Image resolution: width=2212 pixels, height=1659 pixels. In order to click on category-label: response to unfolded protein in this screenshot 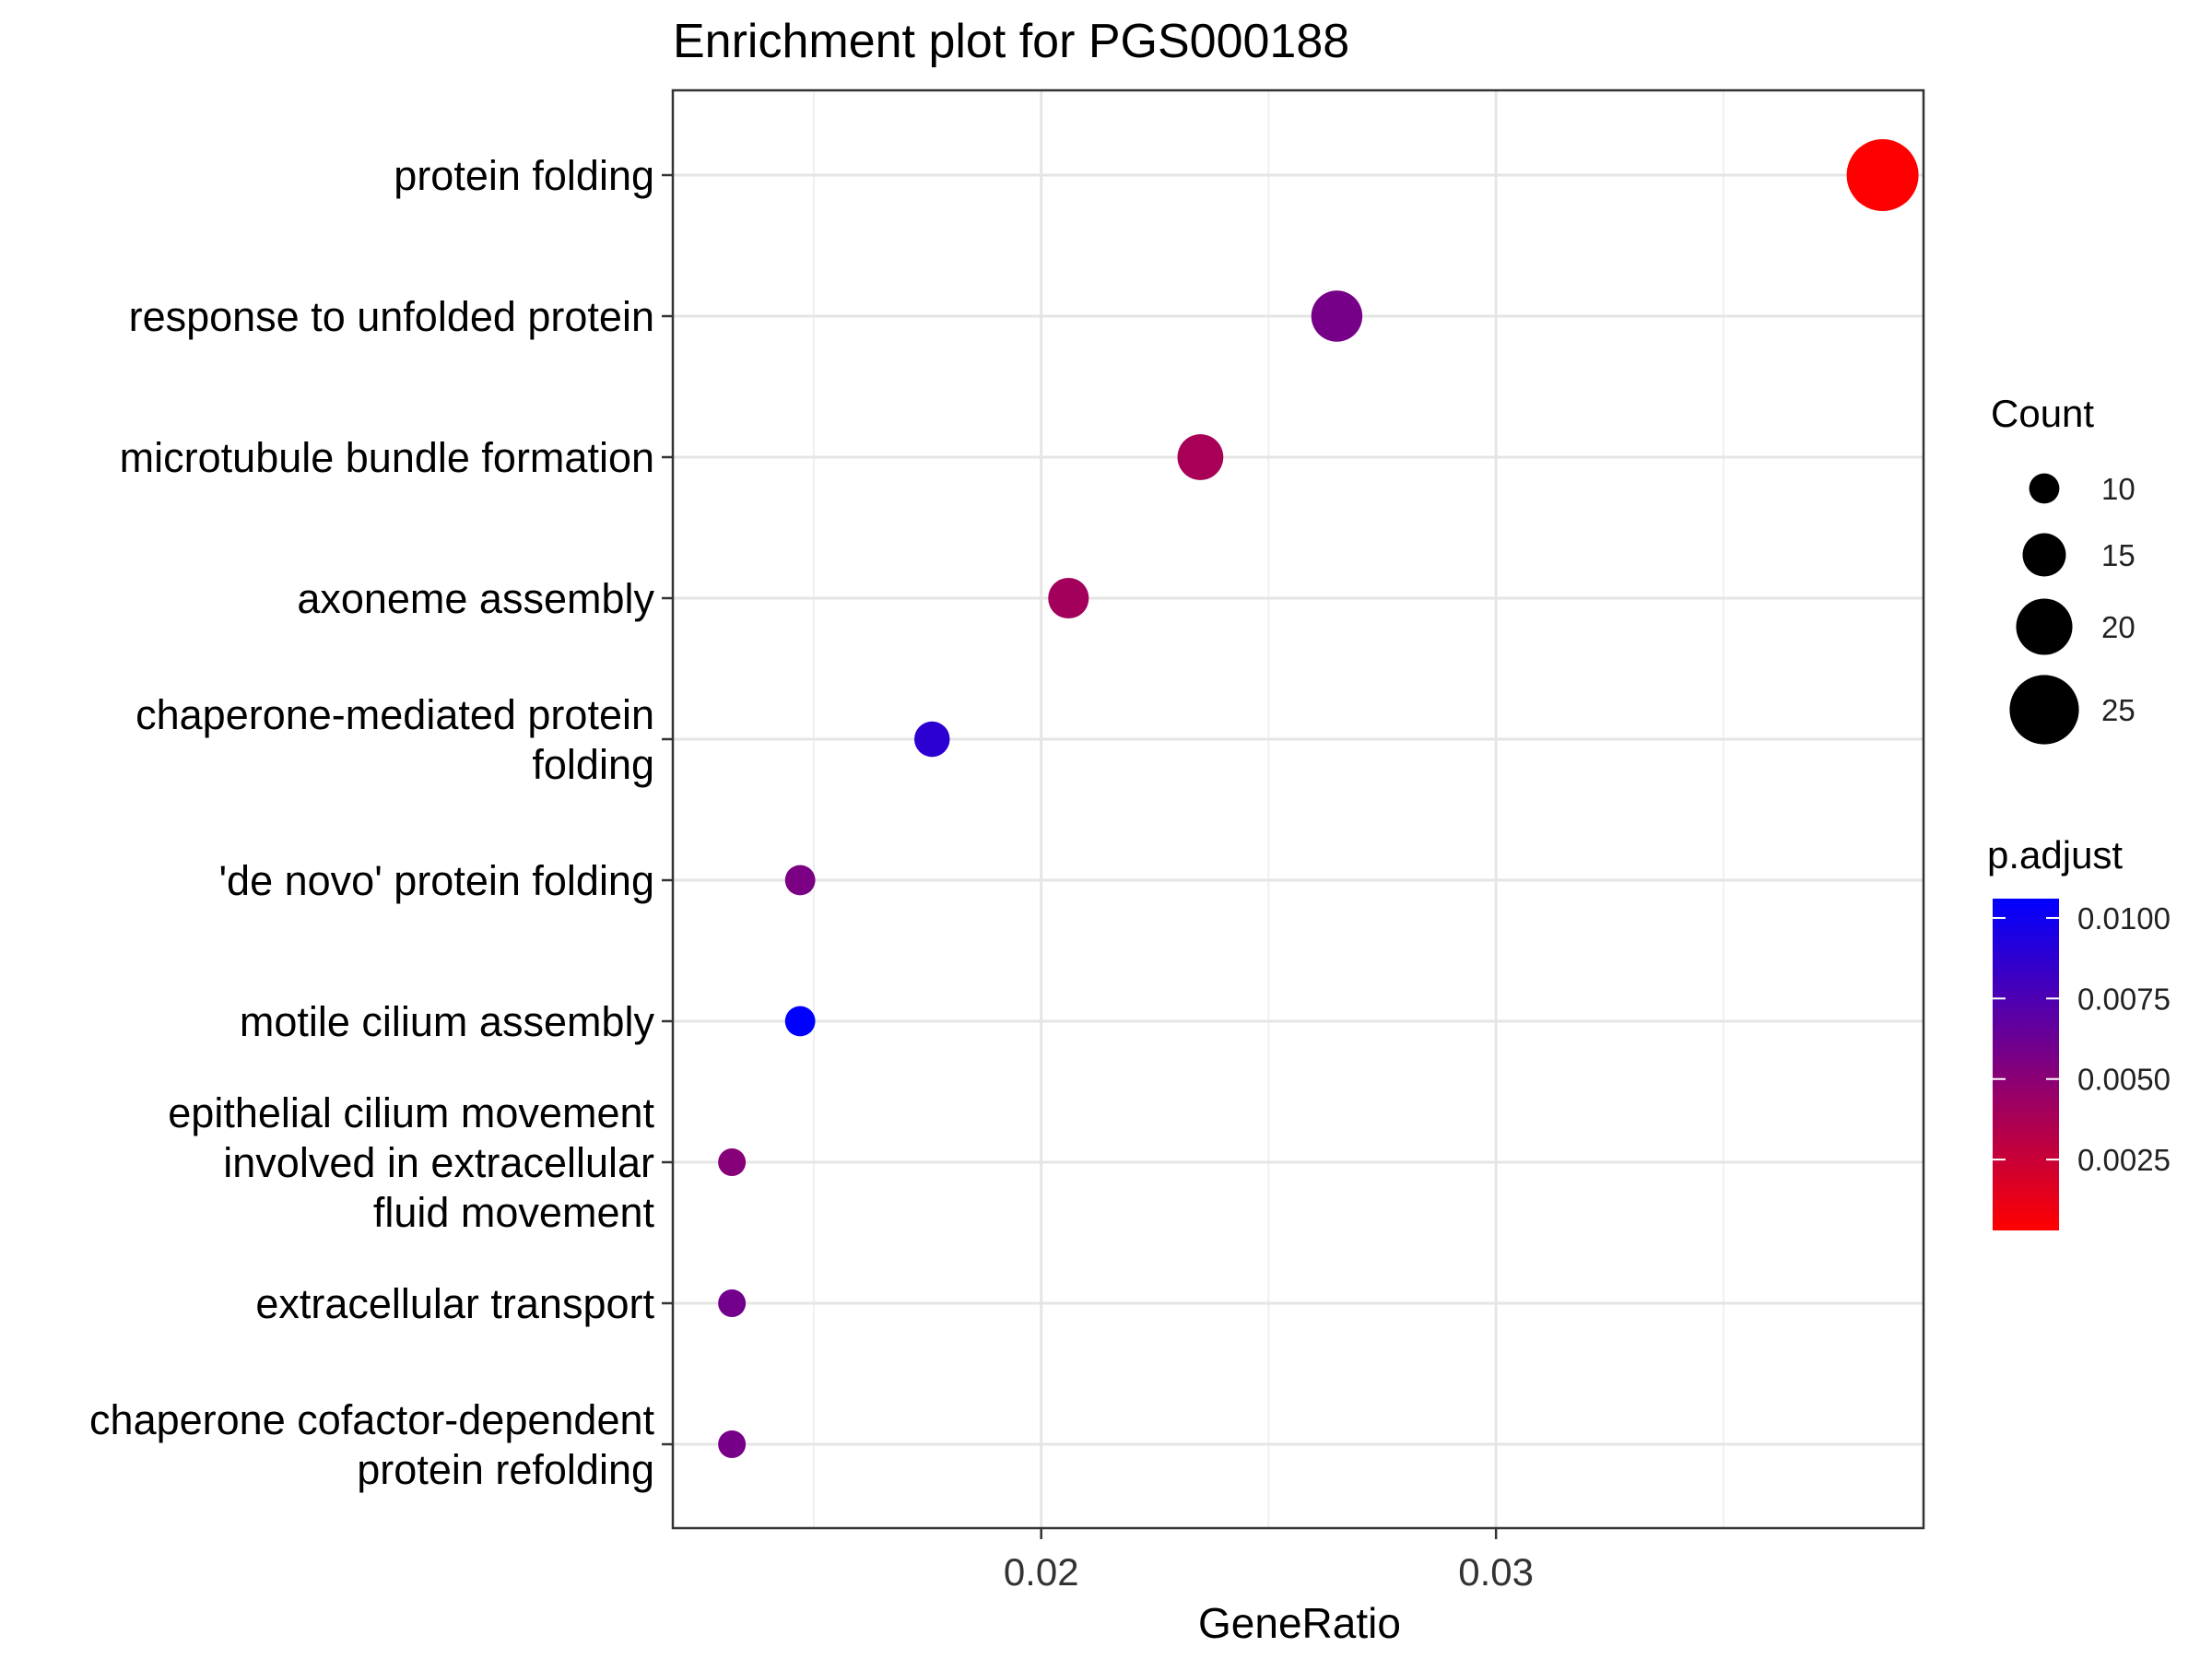, I will do `click(391, 316)`.